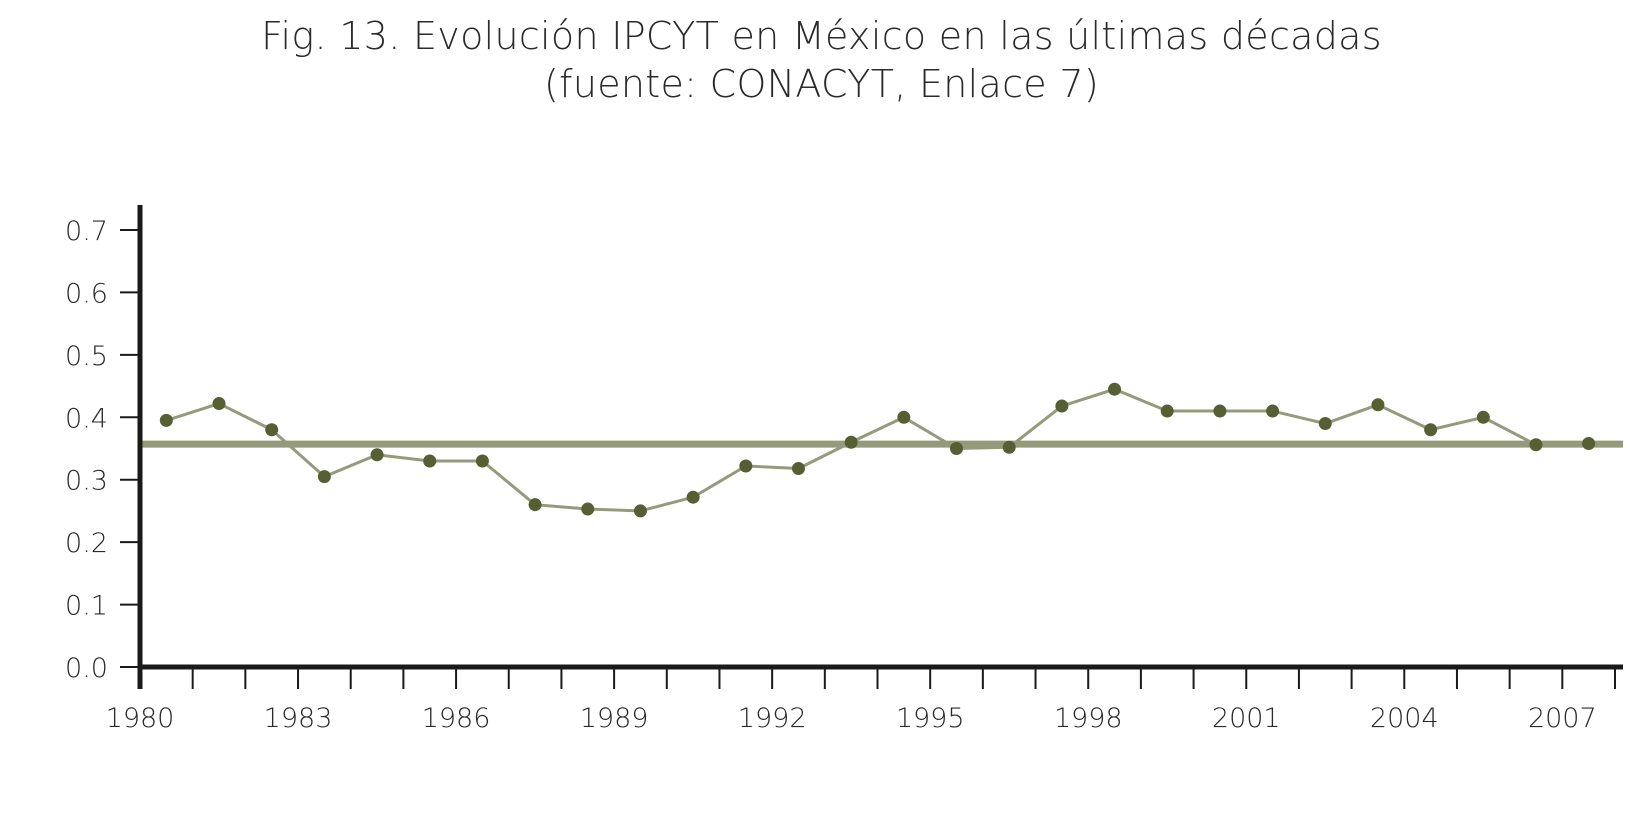  I want to click on y-tick-label: 0.7, so click(86, 231).